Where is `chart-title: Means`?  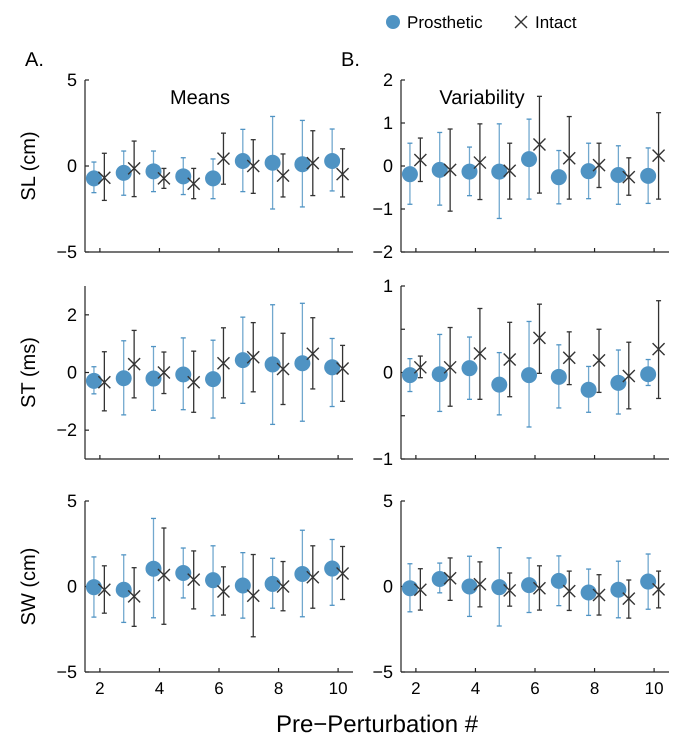
chart-title: Means is located at coordinates (200, 98).